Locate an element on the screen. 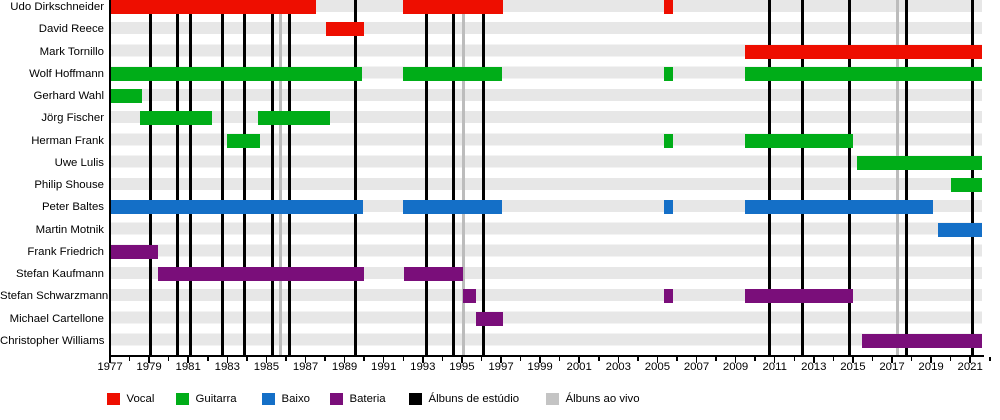 The image size is (1000, 420). member-label: Udo Dirkschneider is located at coordinates (57, 7).